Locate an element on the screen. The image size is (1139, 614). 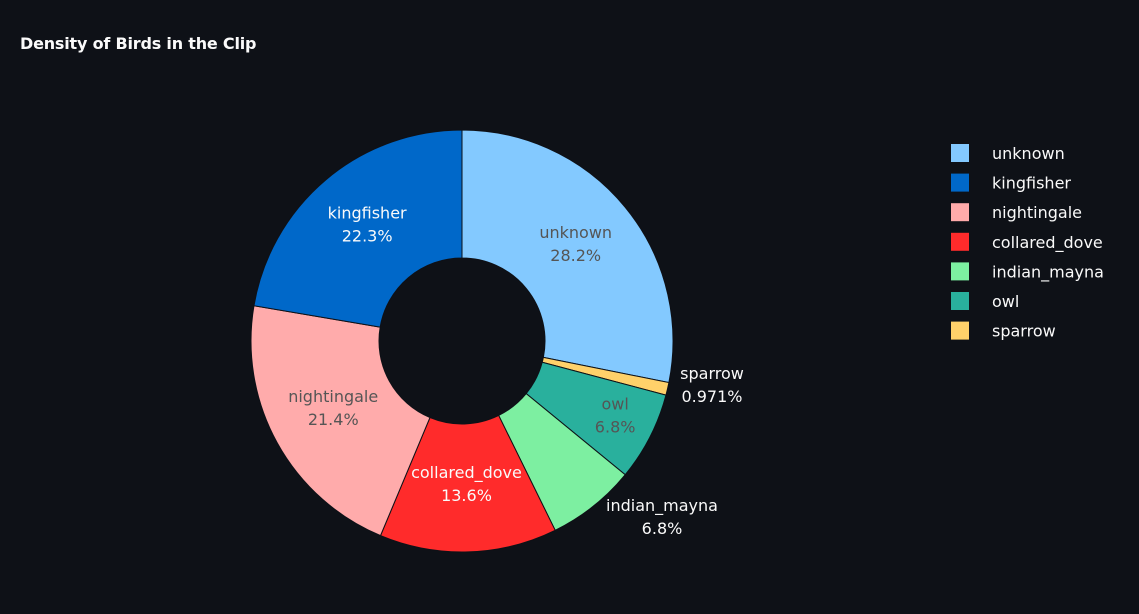
slice-collared-dove is located at coordinates (467, 483).